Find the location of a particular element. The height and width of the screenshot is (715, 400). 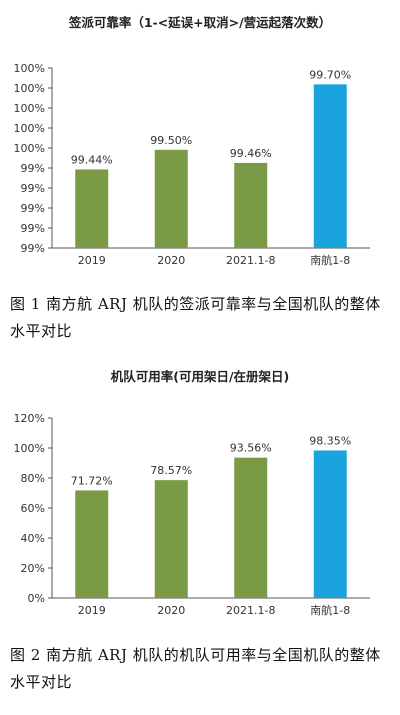

chart2-data-label: 71.72% is located at coordinates (92, 480).